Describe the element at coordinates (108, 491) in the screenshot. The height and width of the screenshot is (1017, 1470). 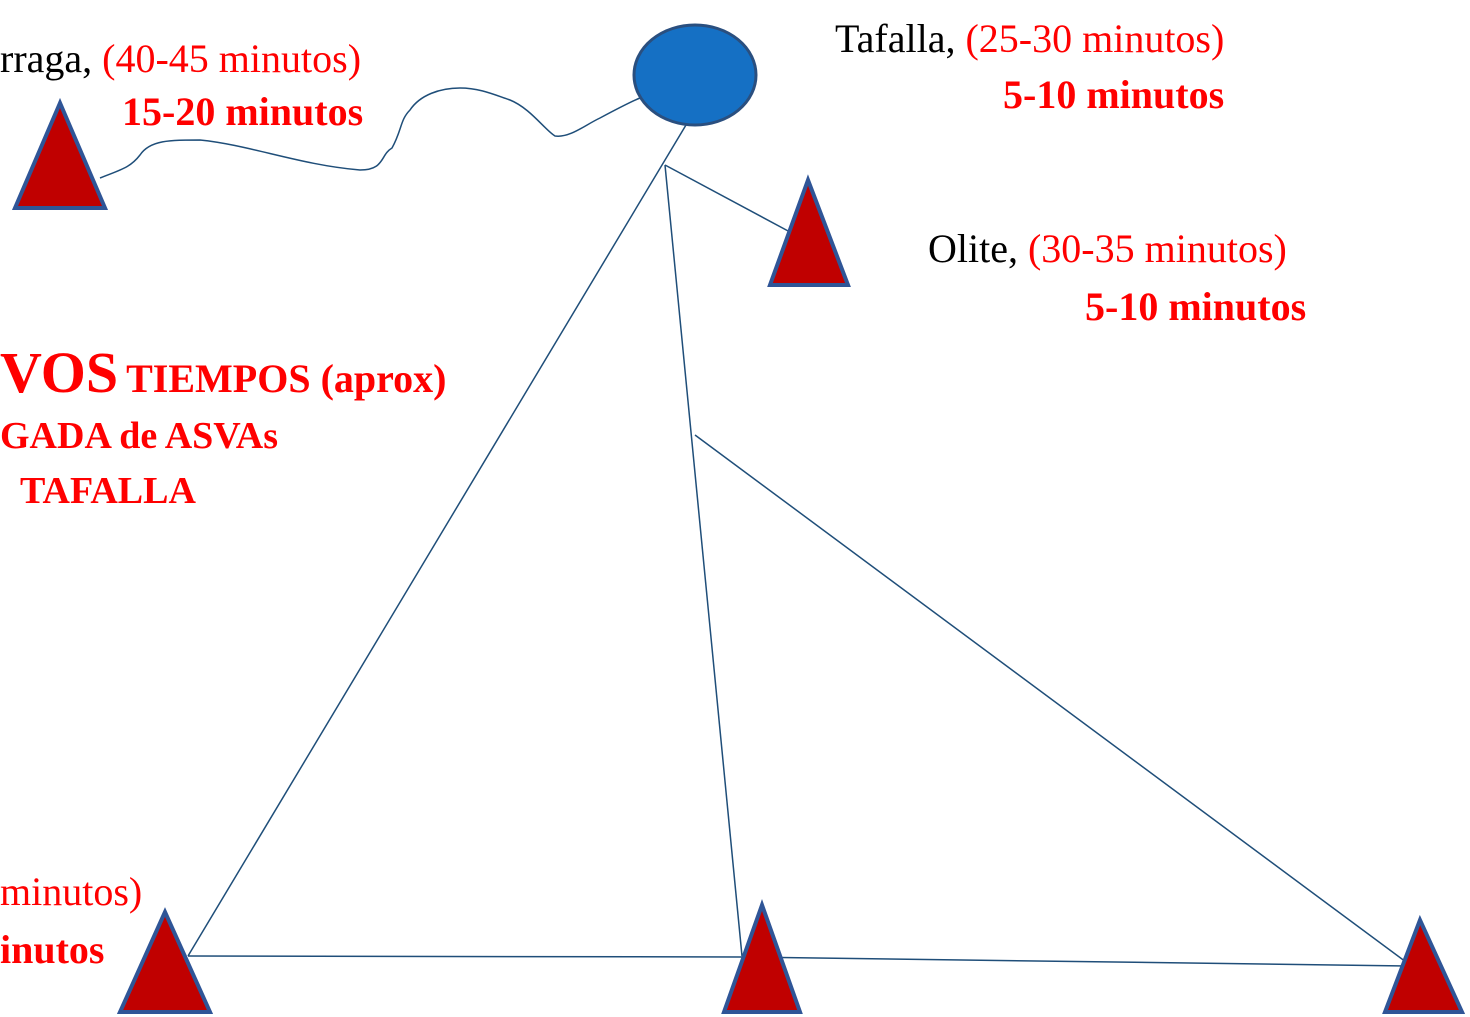
I see `heading-line: TAFALLA` at that location.